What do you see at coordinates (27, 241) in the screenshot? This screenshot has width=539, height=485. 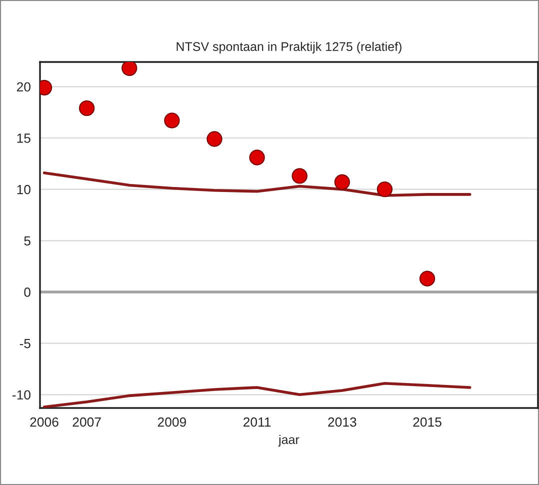 I see `y-tick-label: 5` at bounding box center [27, 241].